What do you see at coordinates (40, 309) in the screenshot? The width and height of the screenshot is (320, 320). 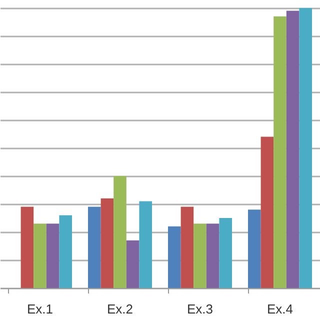 I see `x-tick-label: Ex.1` at bounding box center [40, 309].